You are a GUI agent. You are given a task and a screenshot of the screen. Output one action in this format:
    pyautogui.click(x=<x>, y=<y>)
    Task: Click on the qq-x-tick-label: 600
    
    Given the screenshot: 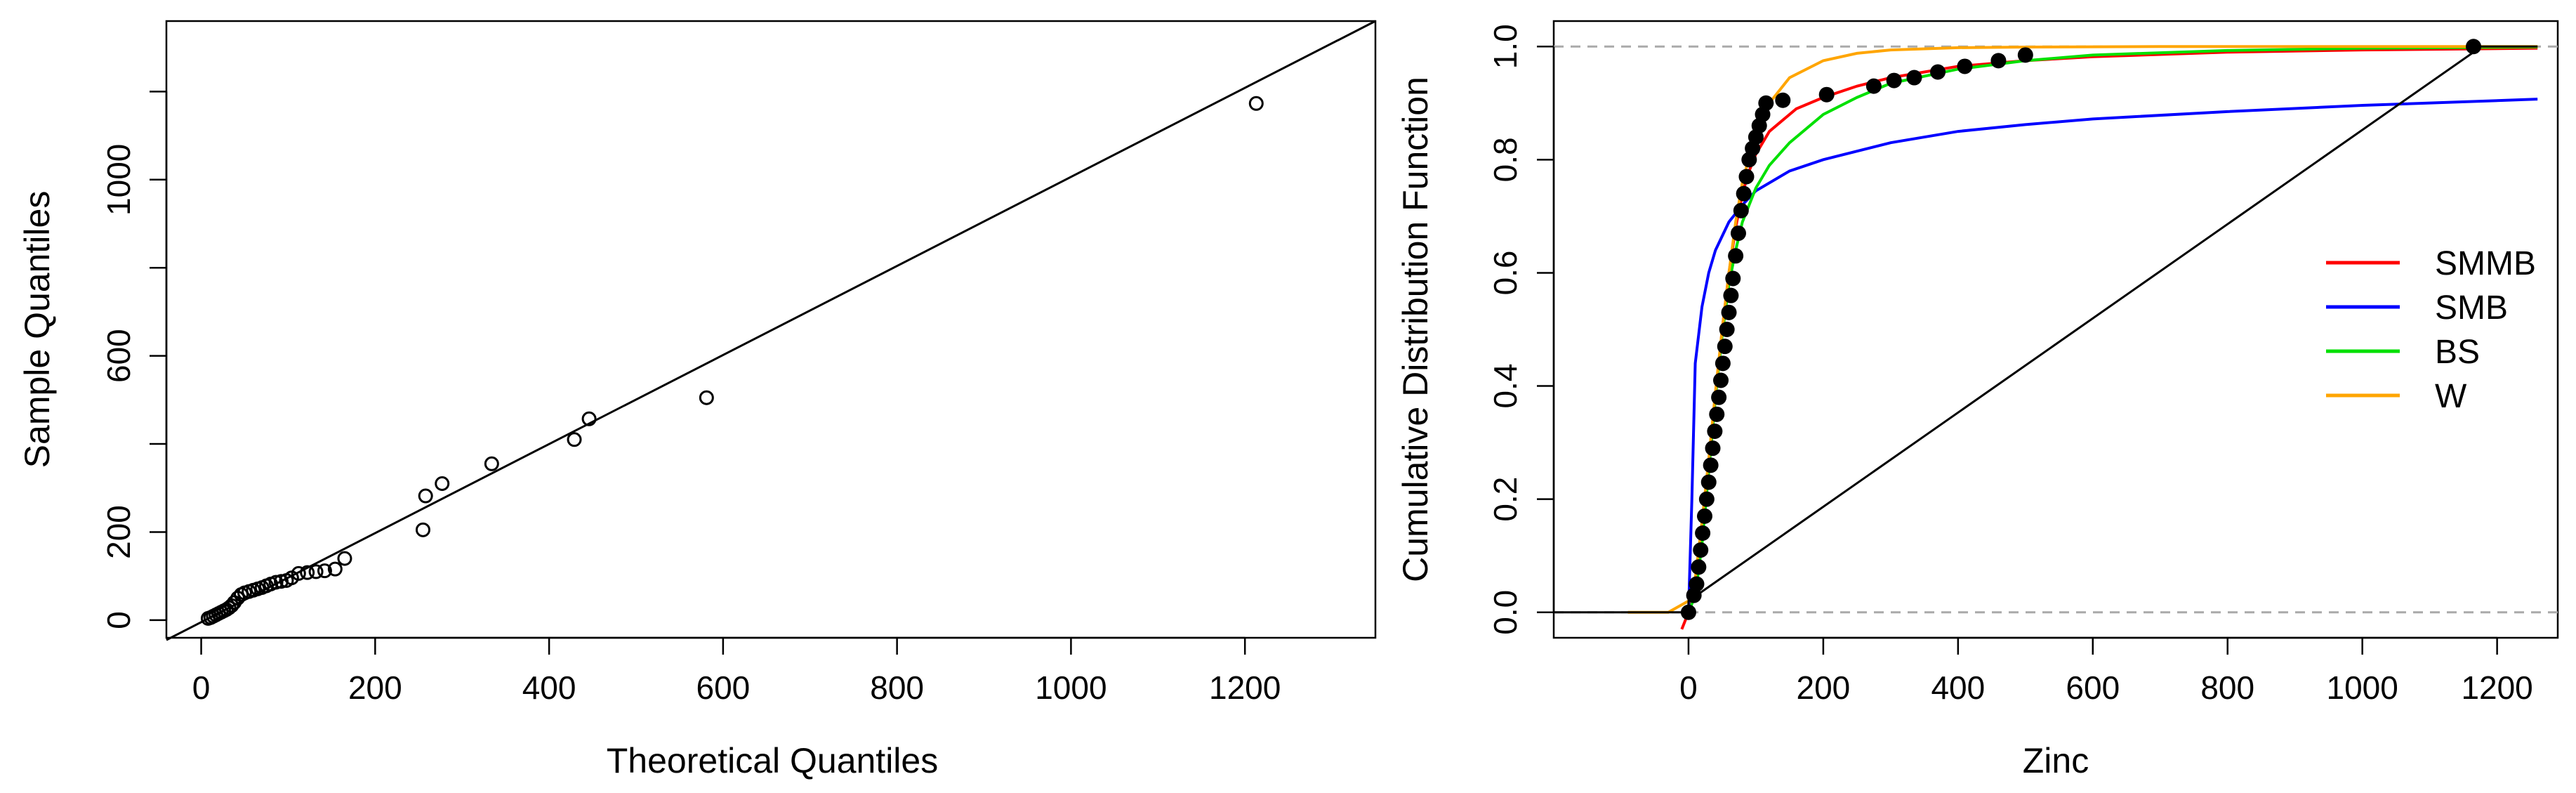 What is the action you would take?
    pyautogui.click(x=723, y=687)
    